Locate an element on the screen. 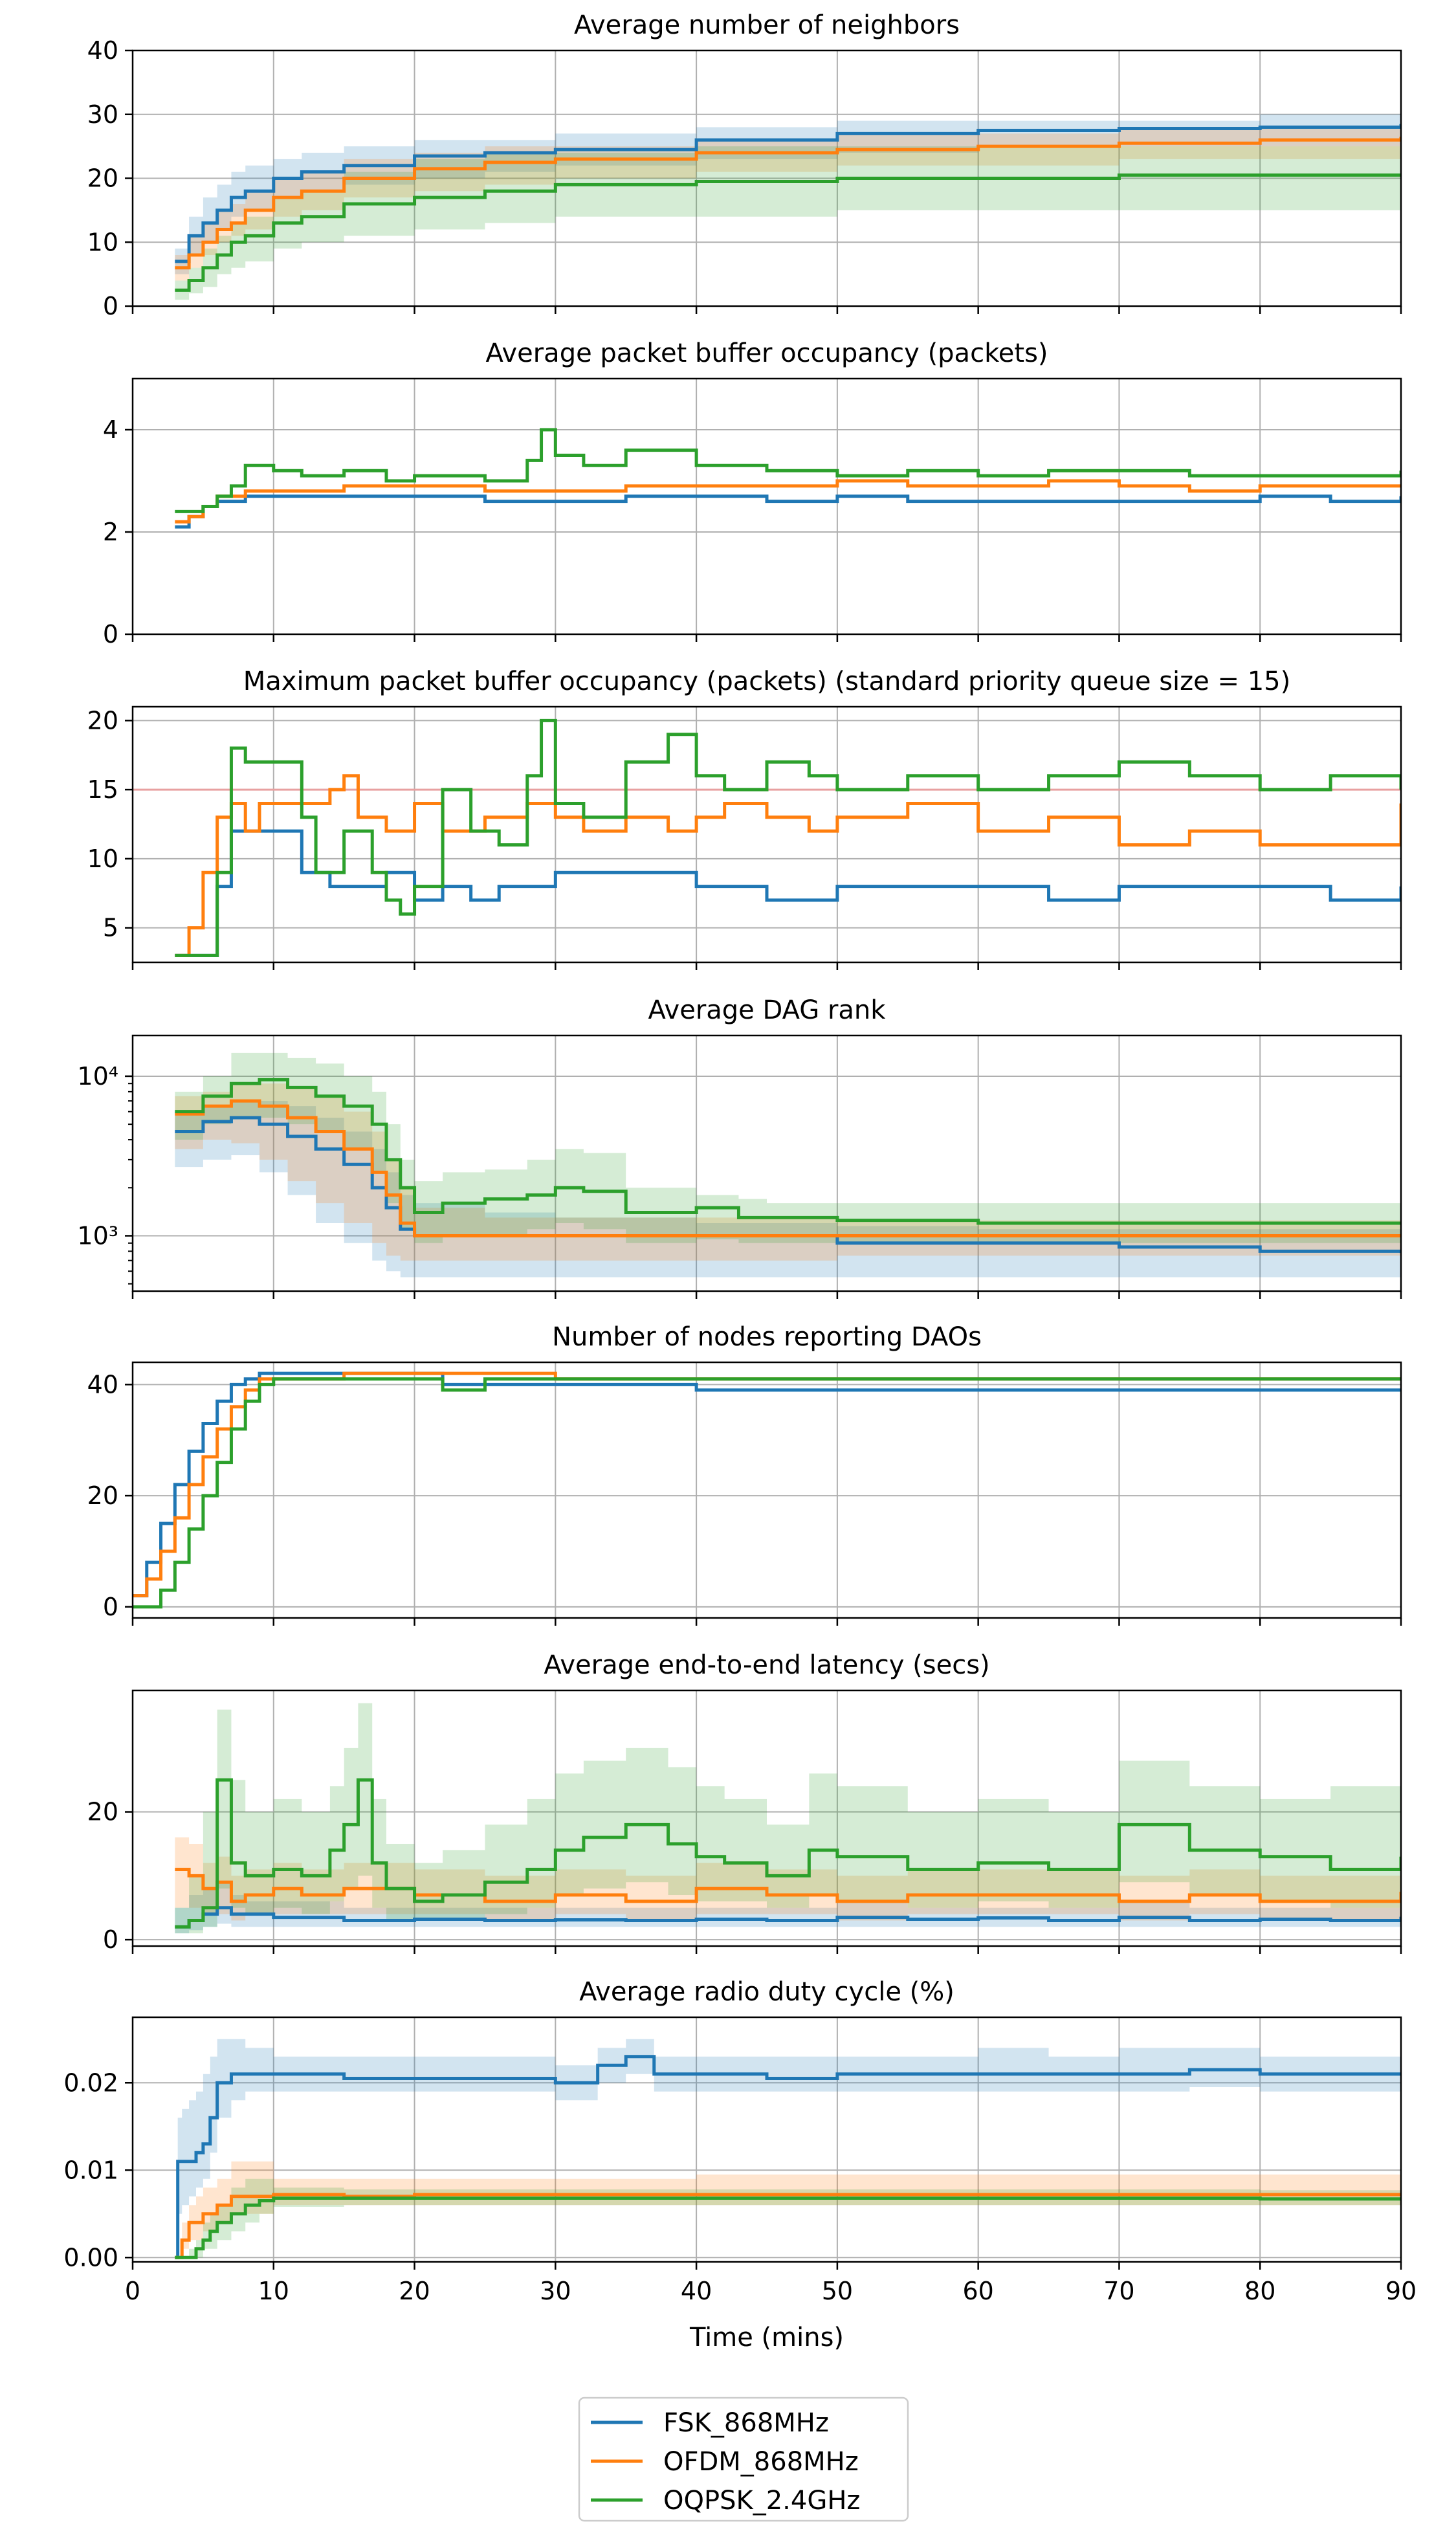 The width and height of the screenshot is (1456, 2524). x-tick-label: 70 is located at coordinates (1118, 2291).